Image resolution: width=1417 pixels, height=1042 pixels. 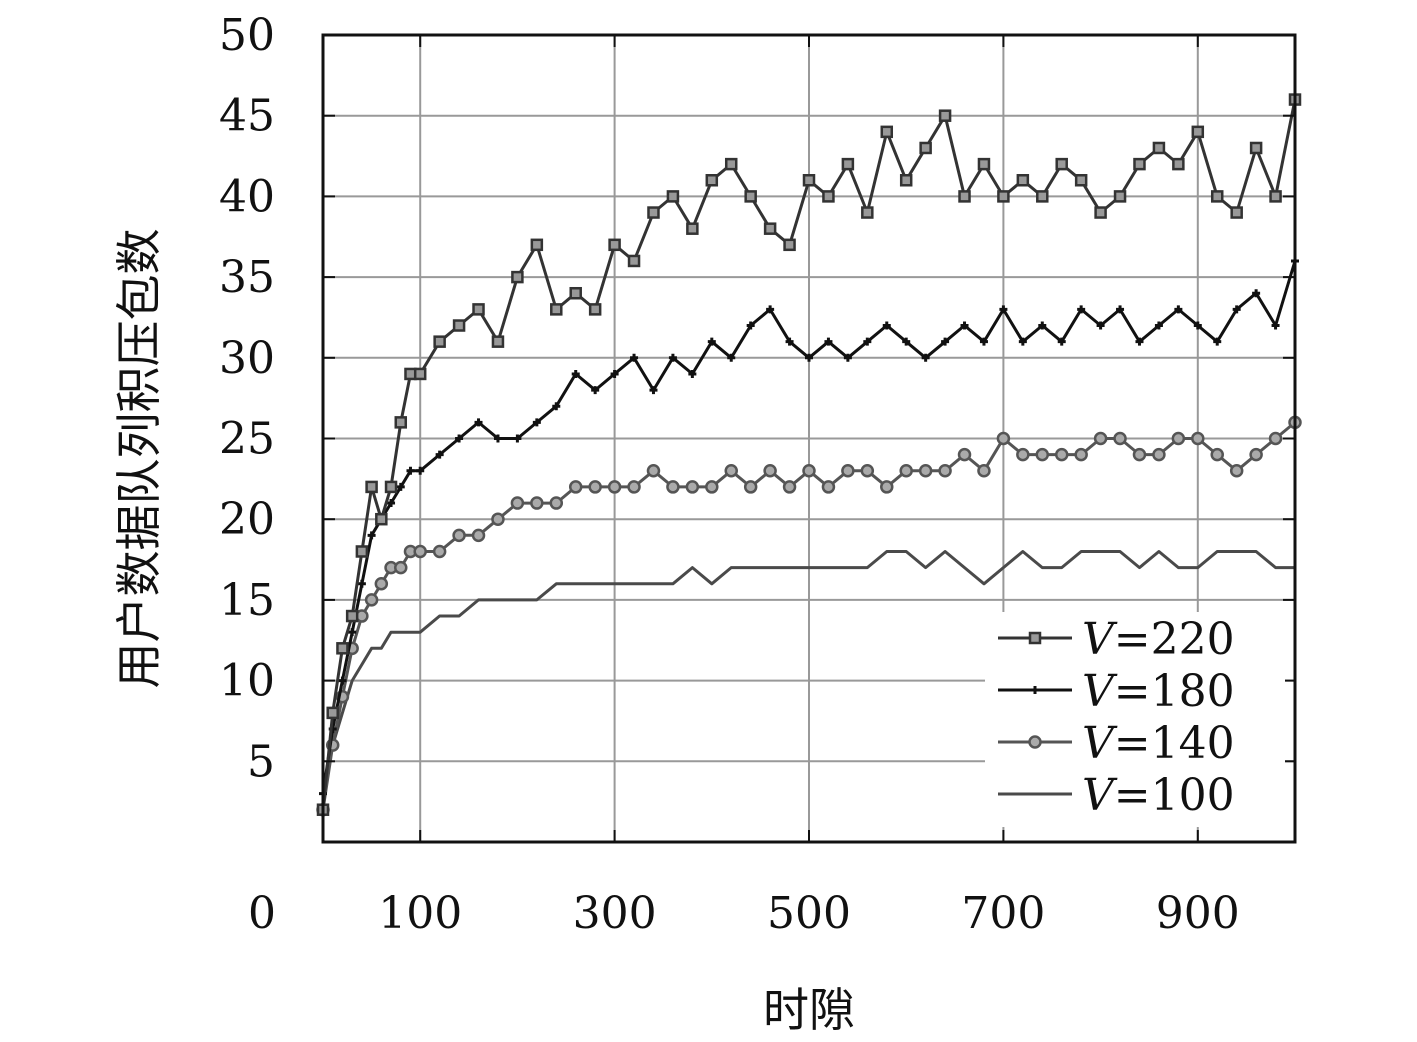 I want to click on legend-label-value: =220, so click(x=1174, y=639).